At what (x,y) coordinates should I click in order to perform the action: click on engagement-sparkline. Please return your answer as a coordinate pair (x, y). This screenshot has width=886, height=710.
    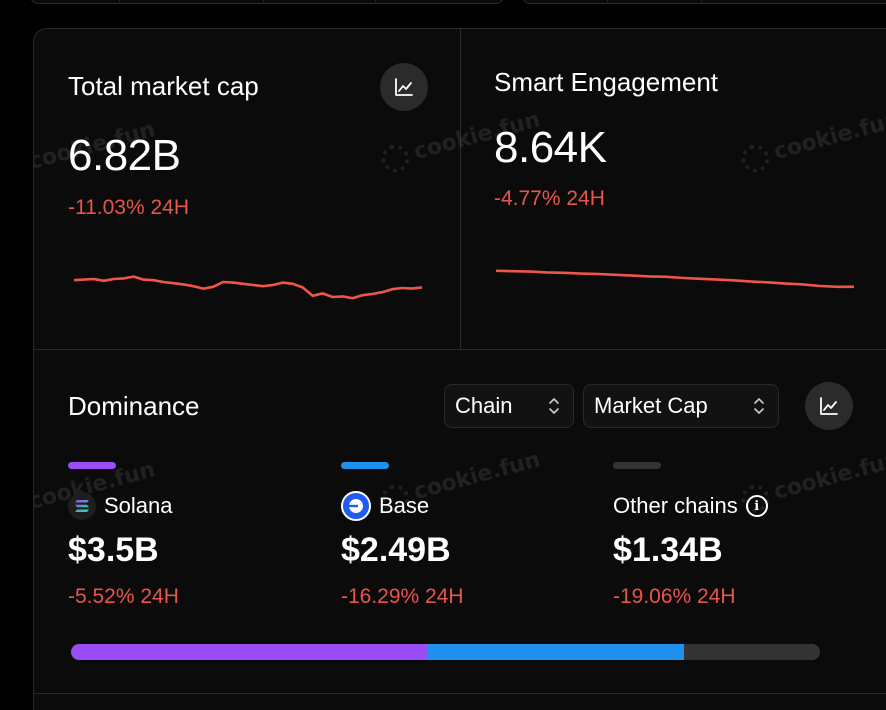
    Looking at the image, I should click on (674, 279).